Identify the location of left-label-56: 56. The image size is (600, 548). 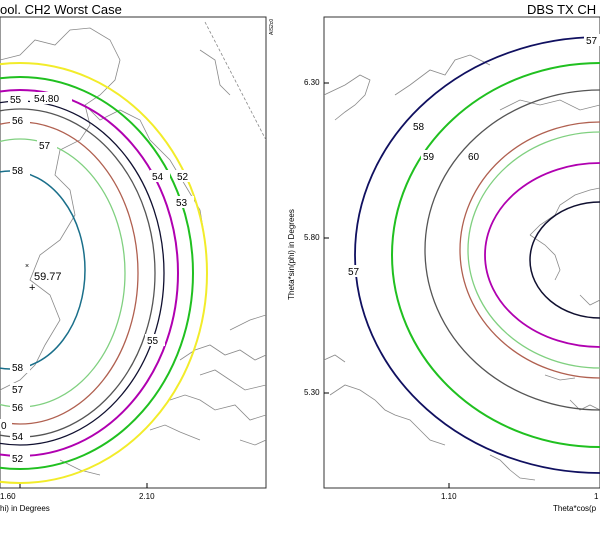
(18, 121).